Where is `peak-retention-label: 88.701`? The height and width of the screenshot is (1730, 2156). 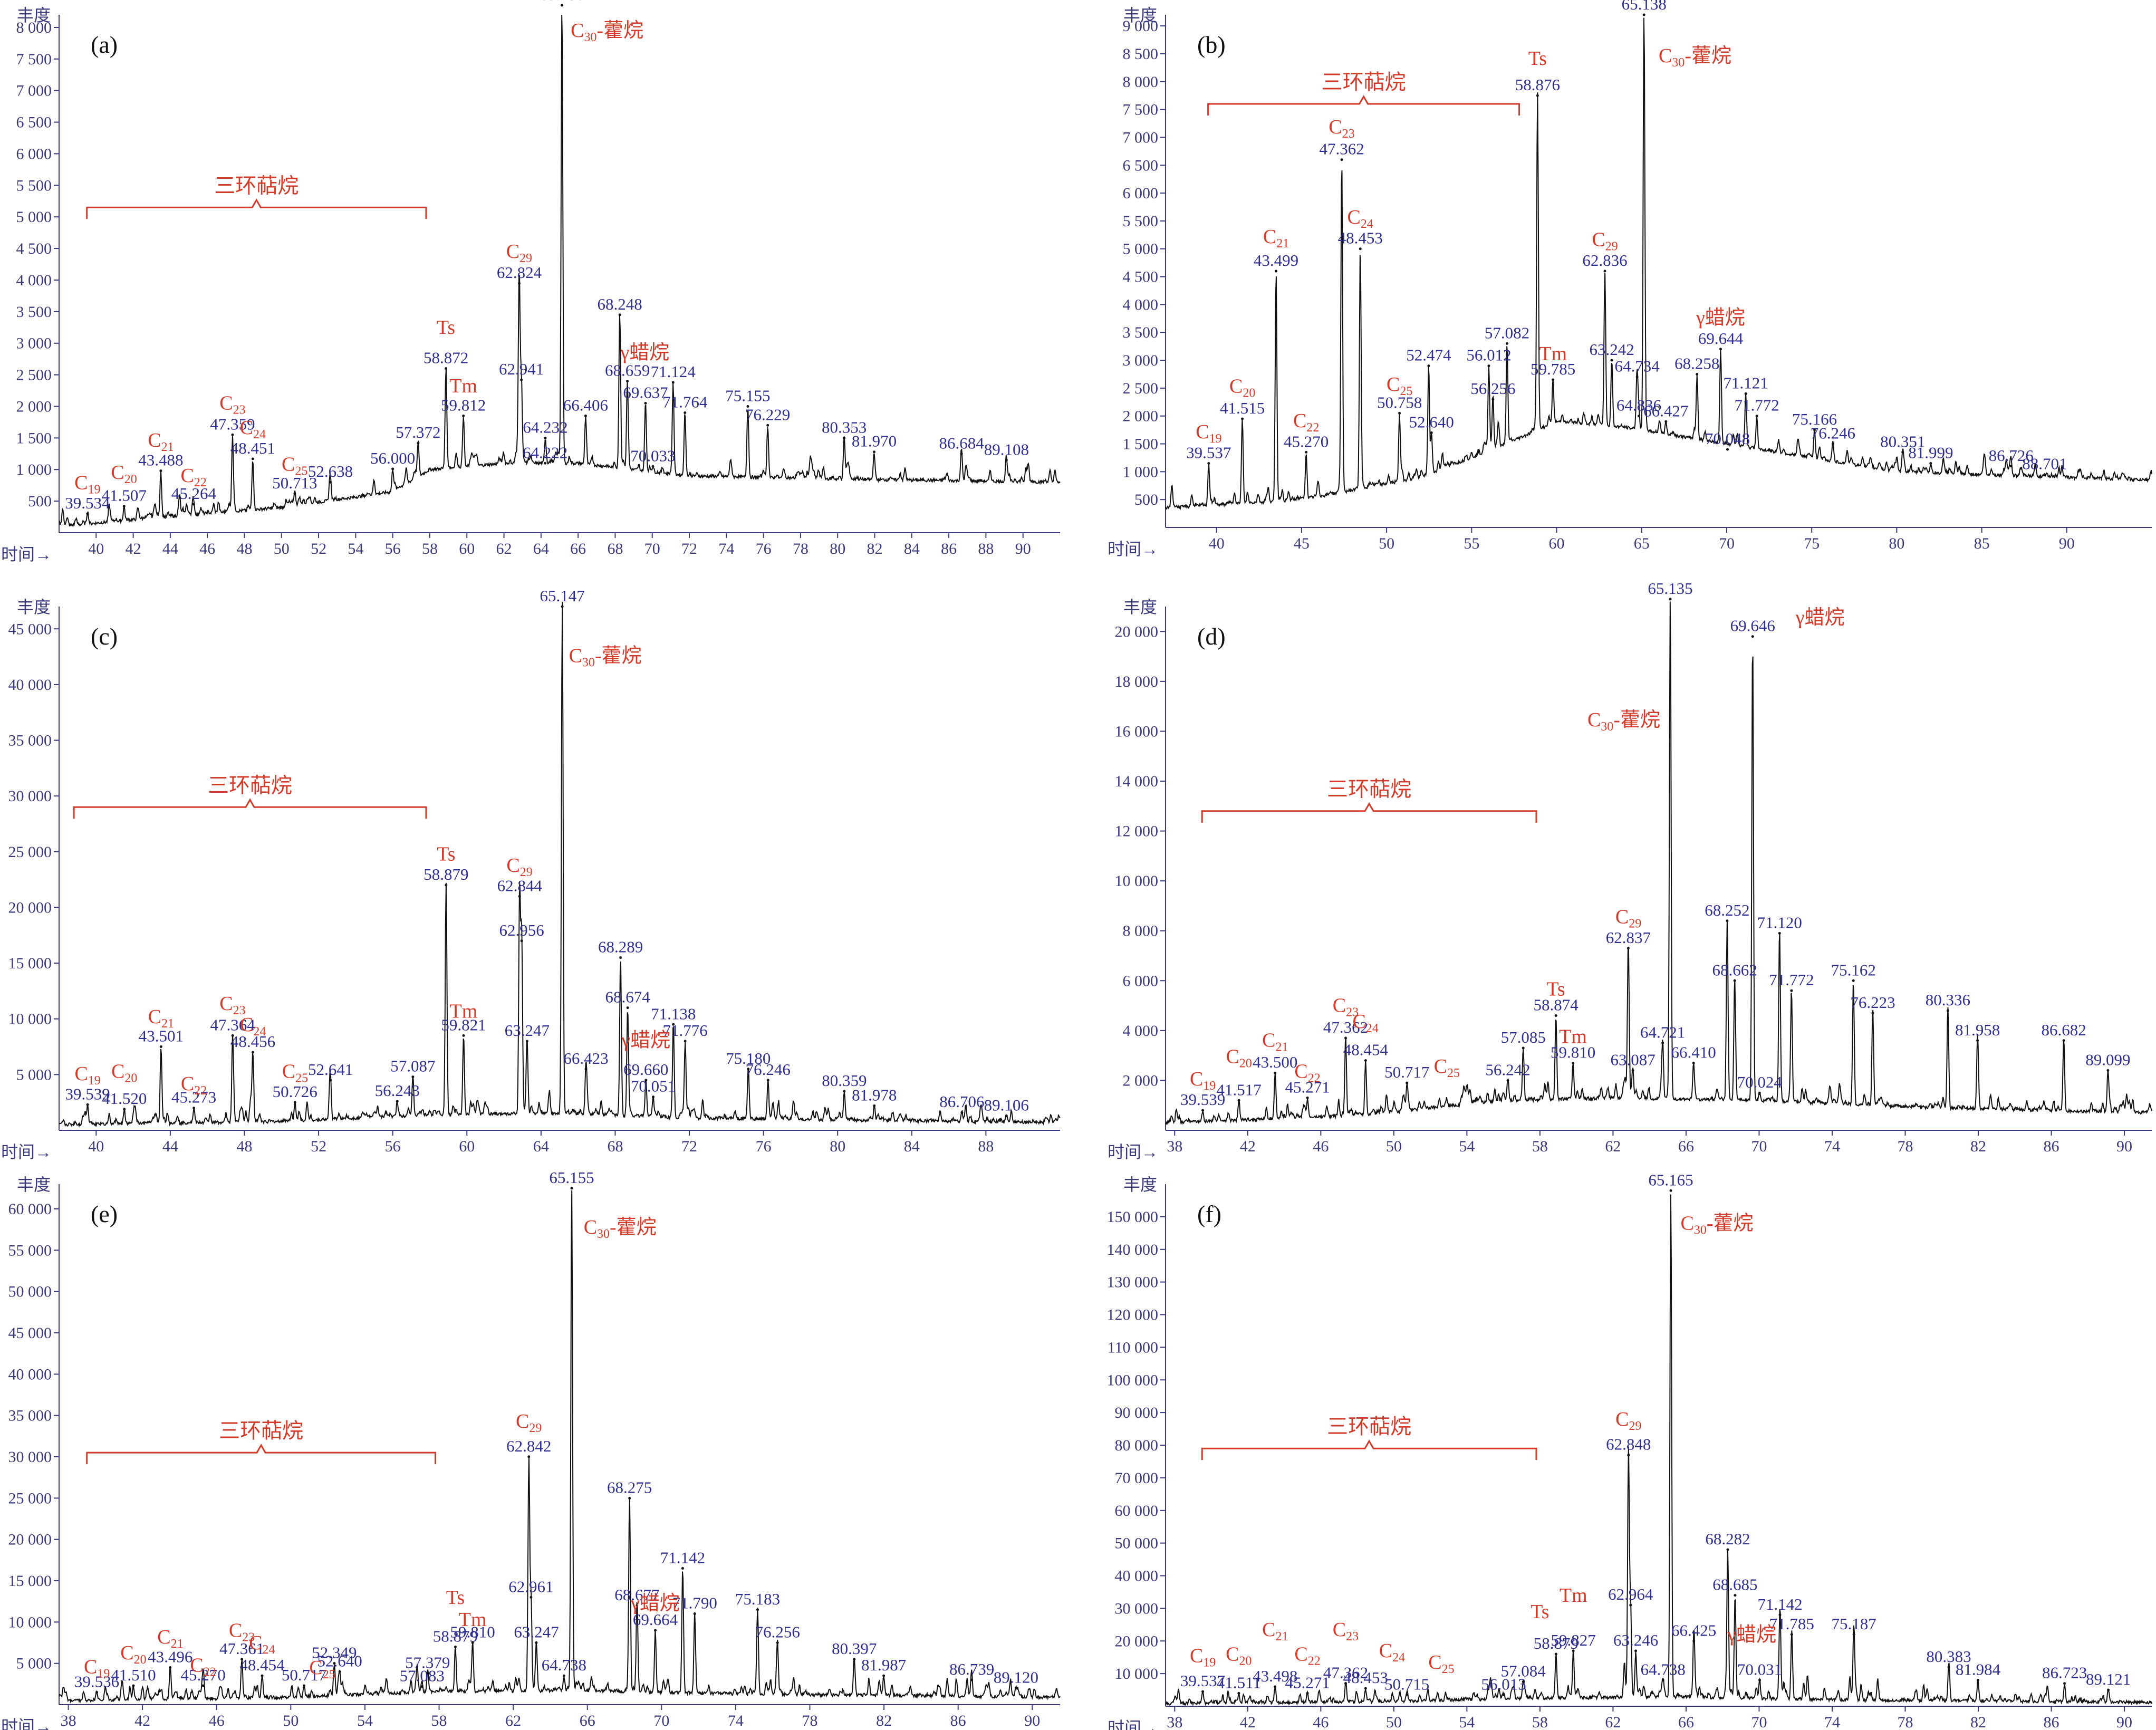
peak-retention-label: 88.701 is located at coordinates (2044, 464).